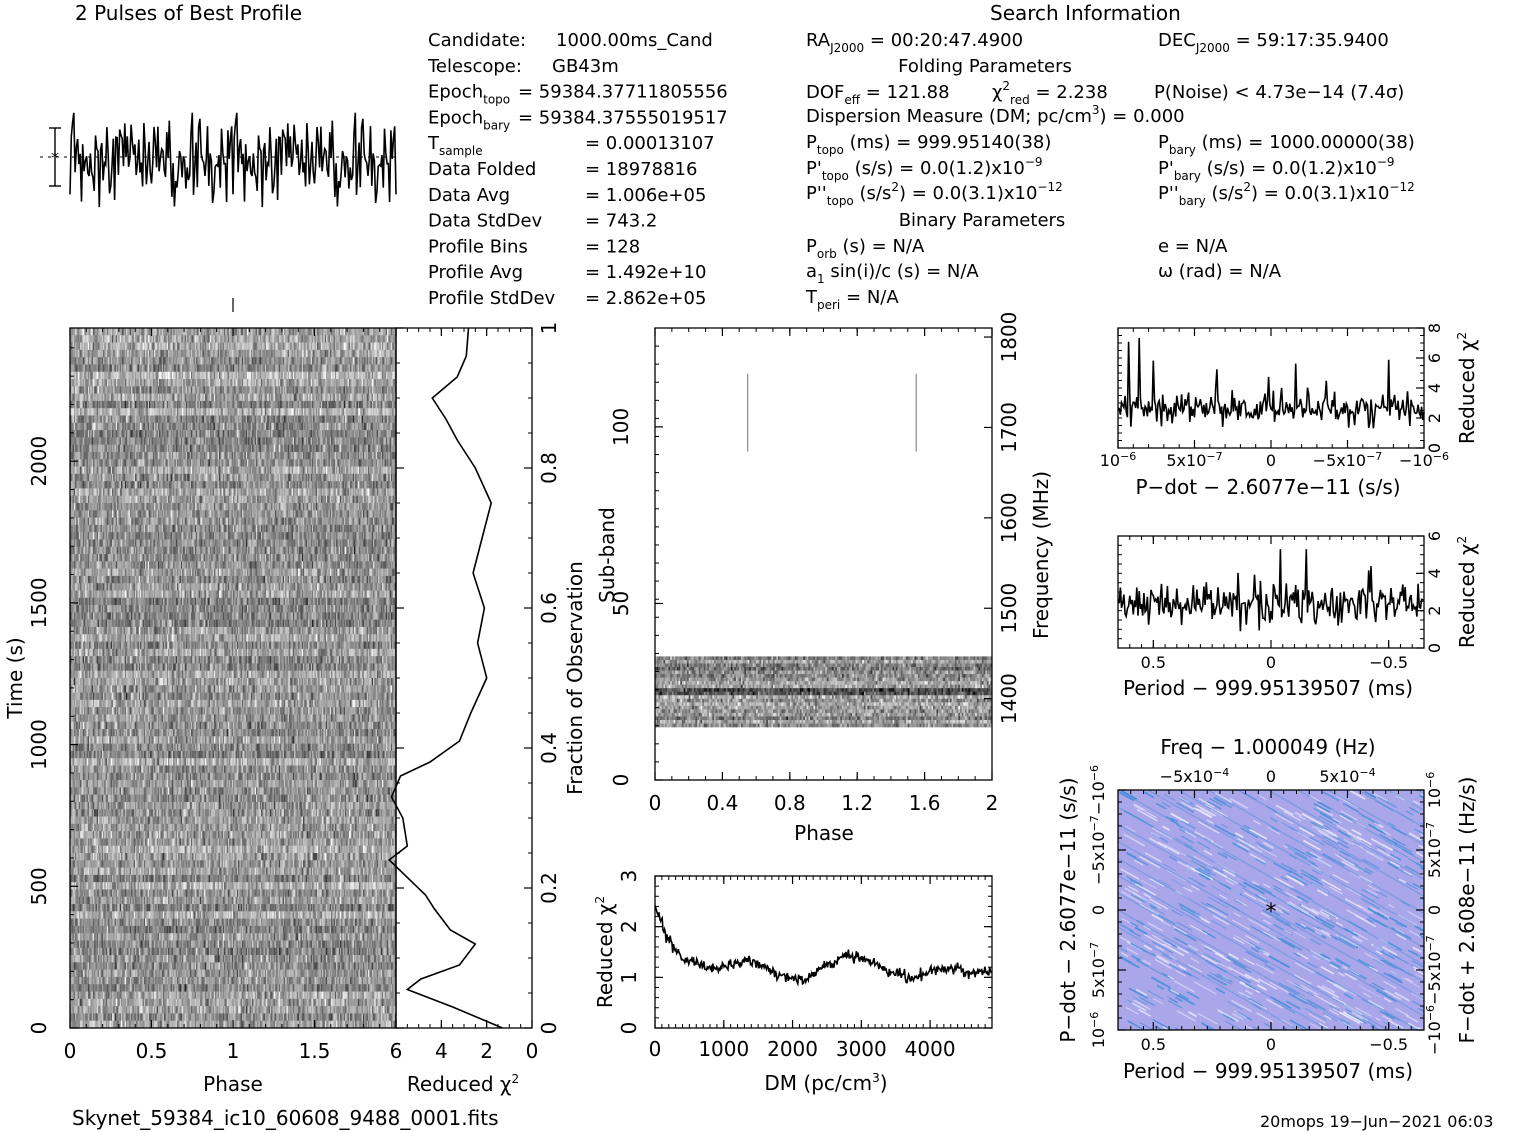 The height and width of the screenshot is (1133, 1517). Describe the element at coordinates (645, 272) in the screenshot. I see `info-value-9: = 1.492e+10` at that location.